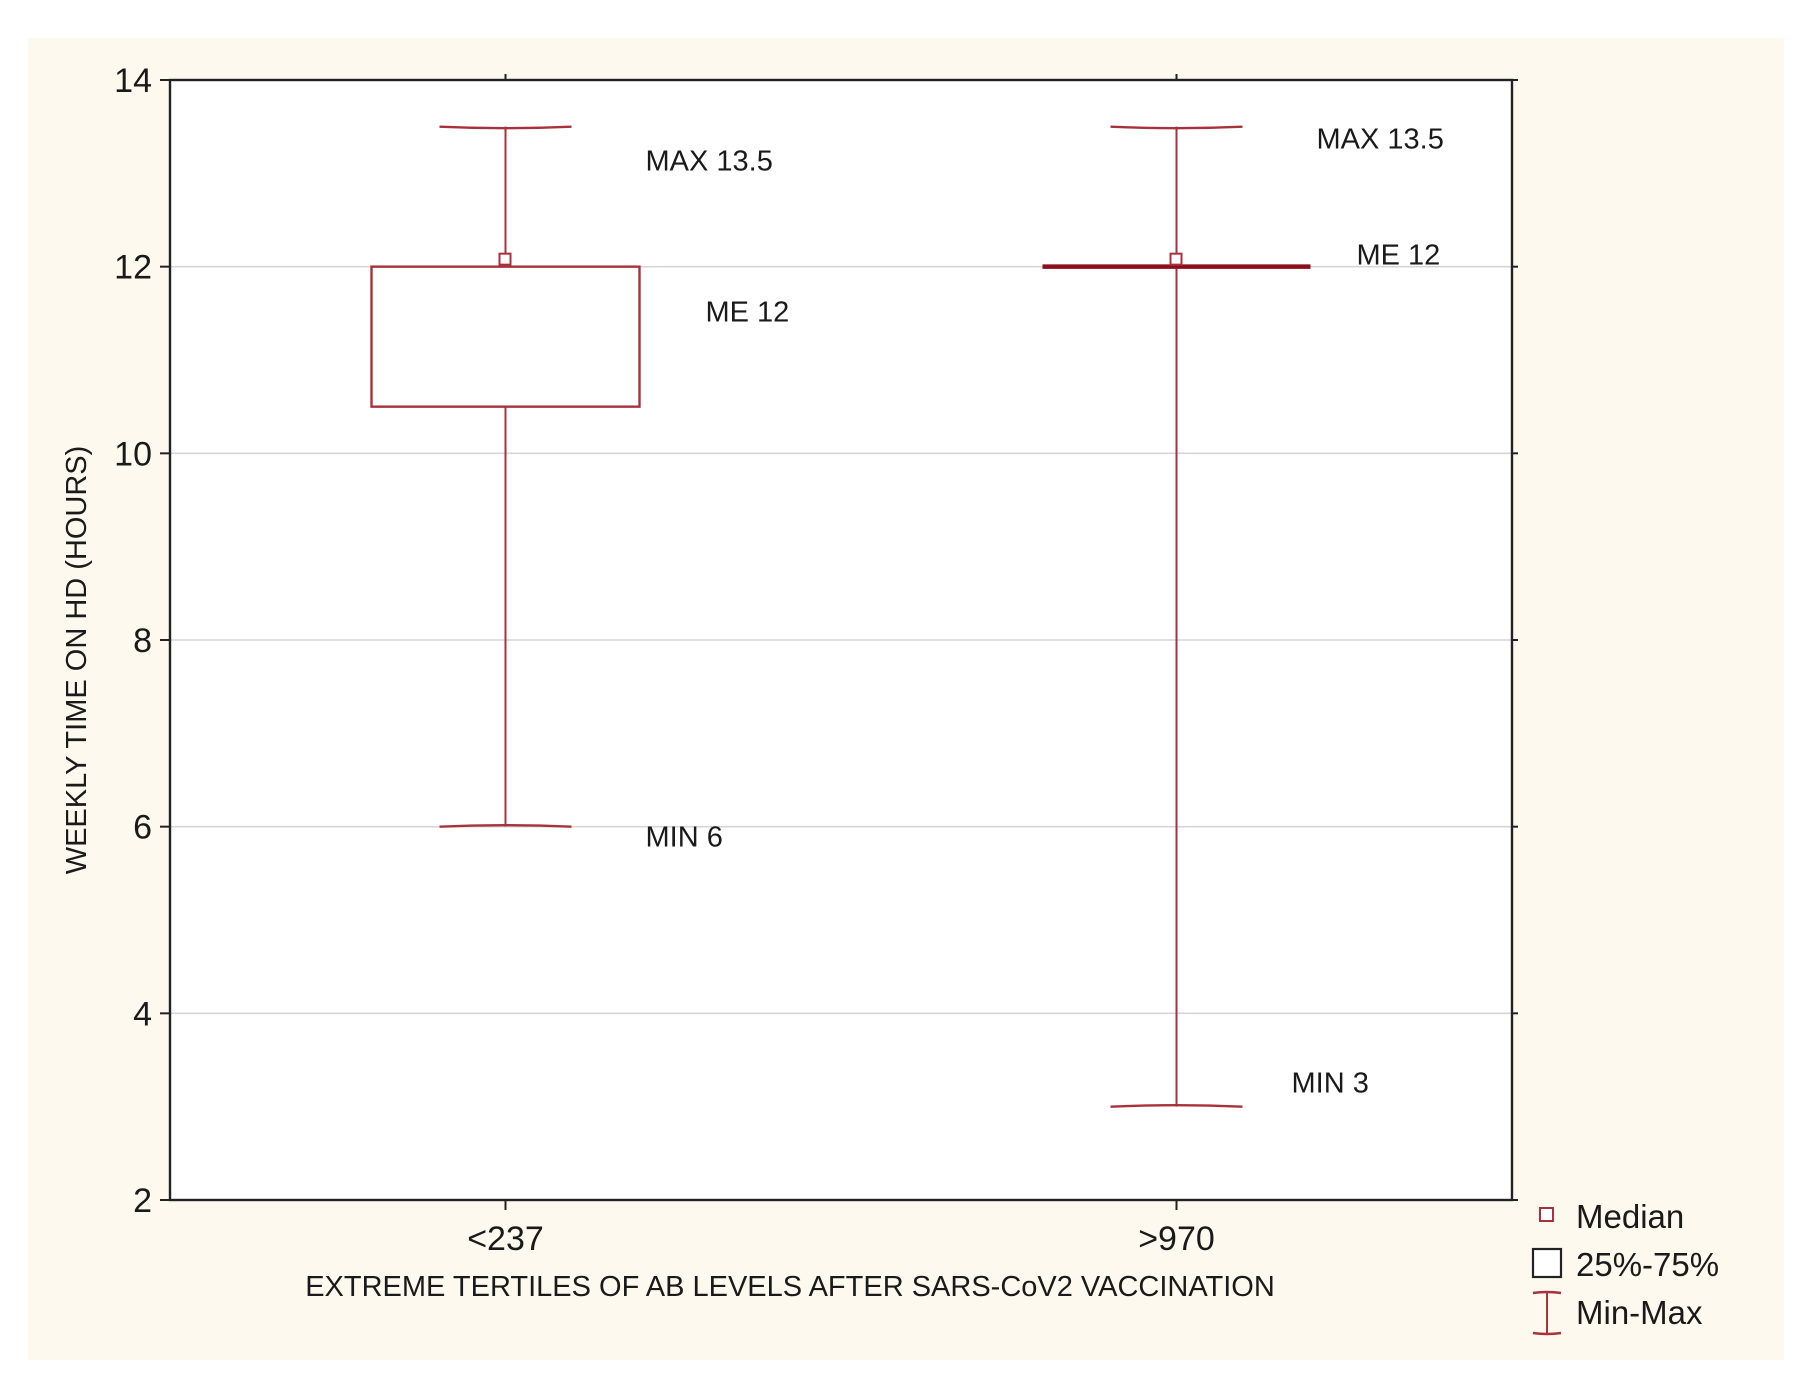 This screenshot has width=1806, height=1387. Describe the element at coordinates (505, 1239) in the screenshot. I see `x-tick-label: <237` at that location.